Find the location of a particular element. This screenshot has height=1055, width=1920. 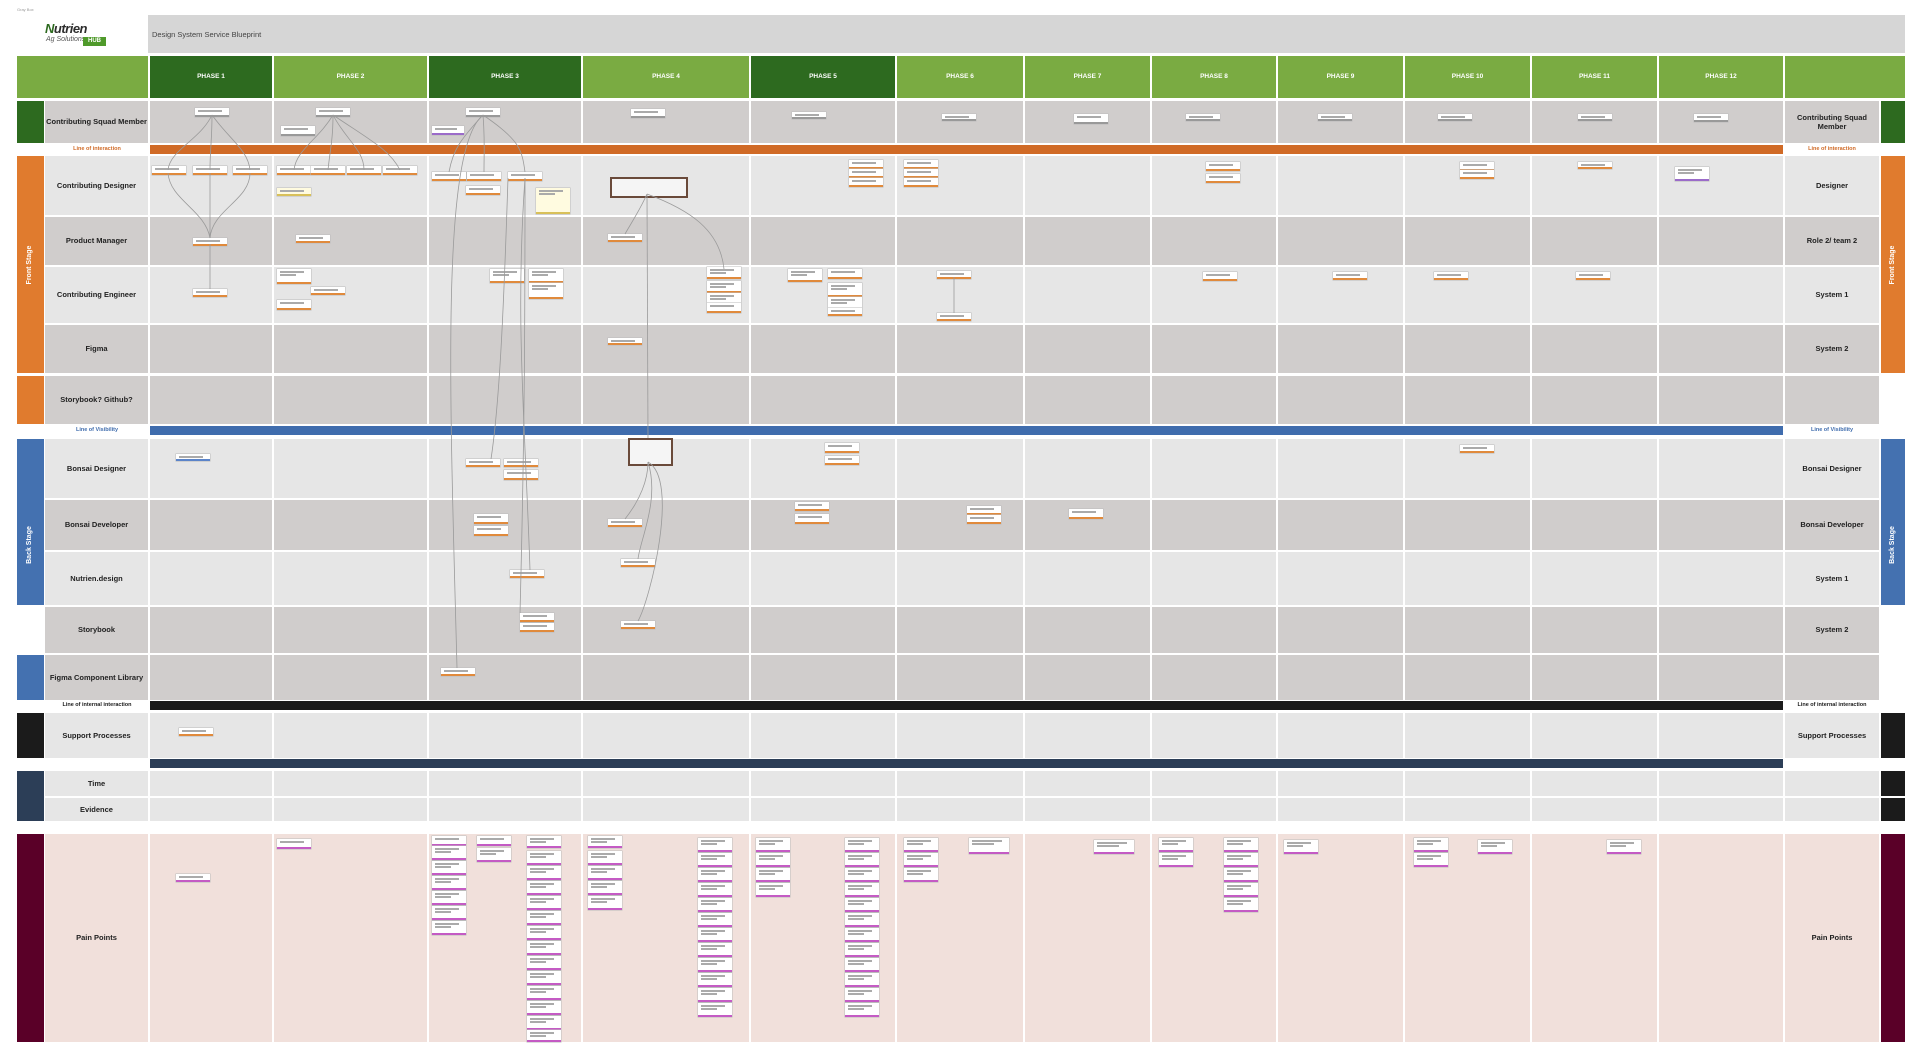

phase-header-4: PHASE 4 is located at coordinates (666, 77).